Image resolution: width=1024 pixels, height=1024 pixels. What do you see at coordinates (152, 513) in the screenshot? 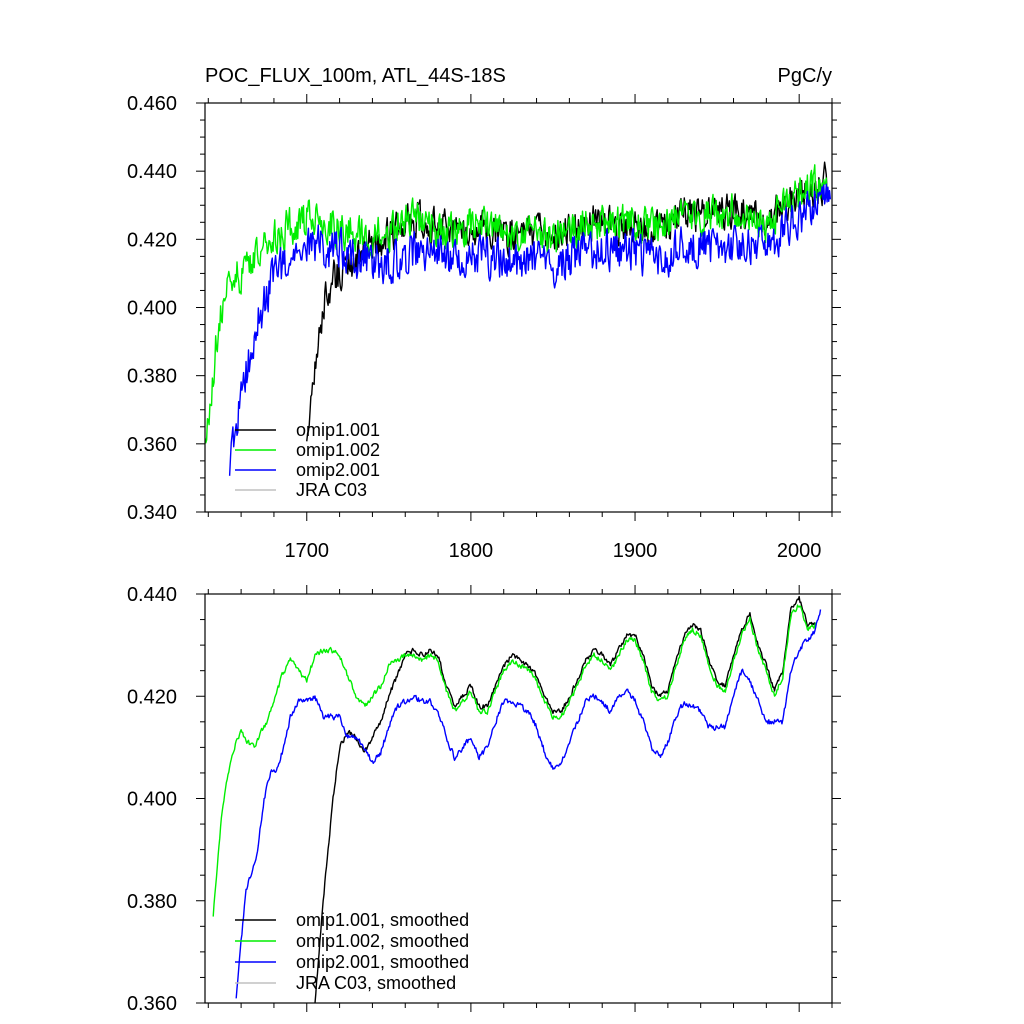
I see `y-tick-label: 0.340` at bounding box center [152, 513].